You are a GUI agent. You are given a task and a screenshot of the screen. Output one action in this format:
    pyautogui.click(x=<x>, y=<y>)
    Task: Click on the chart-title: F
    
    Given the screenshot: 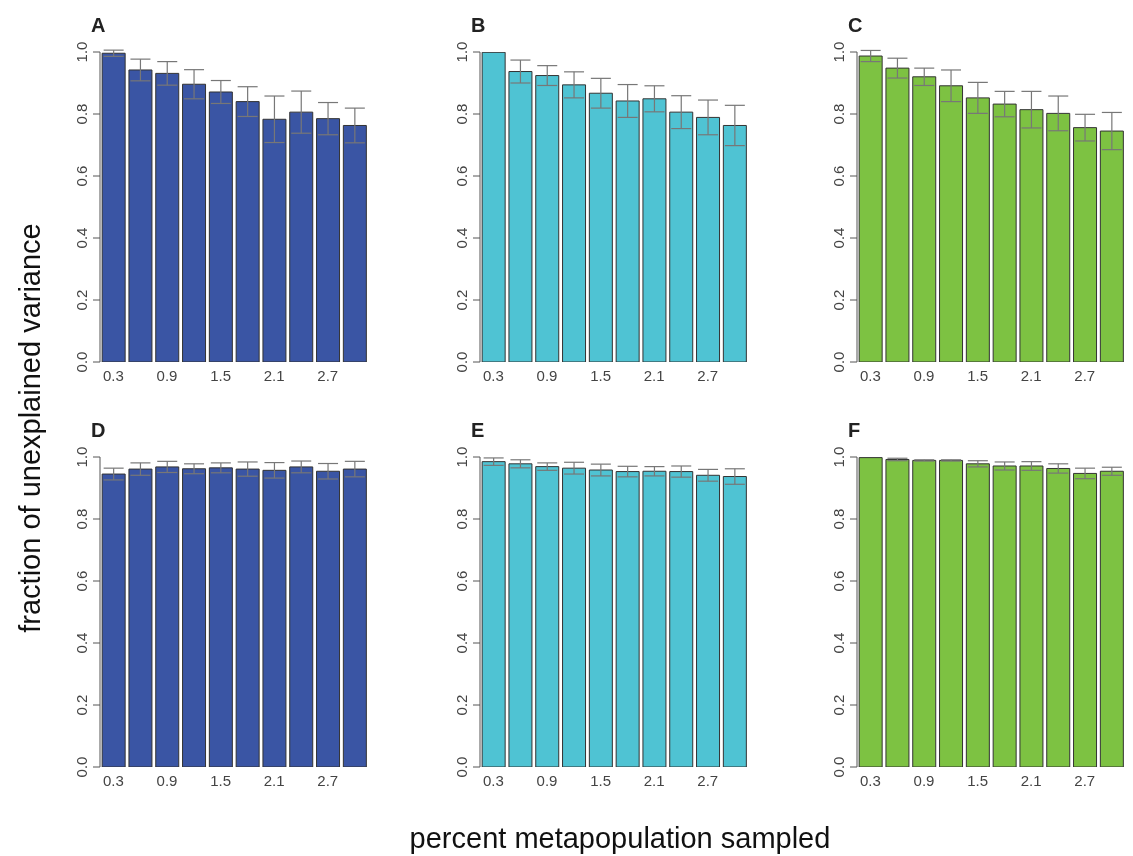 What is the action you would take?
    pyautogui.click(x=854, y=430)
    